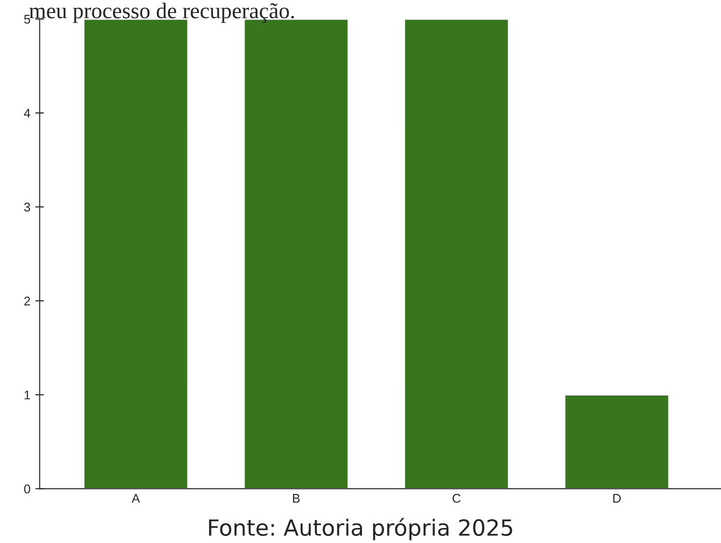 The height and width of the screenshot is (543, 721). Describe the element at coordinates (27, 301) in the screenshot. I see `y-tick-label: 2` at that location.